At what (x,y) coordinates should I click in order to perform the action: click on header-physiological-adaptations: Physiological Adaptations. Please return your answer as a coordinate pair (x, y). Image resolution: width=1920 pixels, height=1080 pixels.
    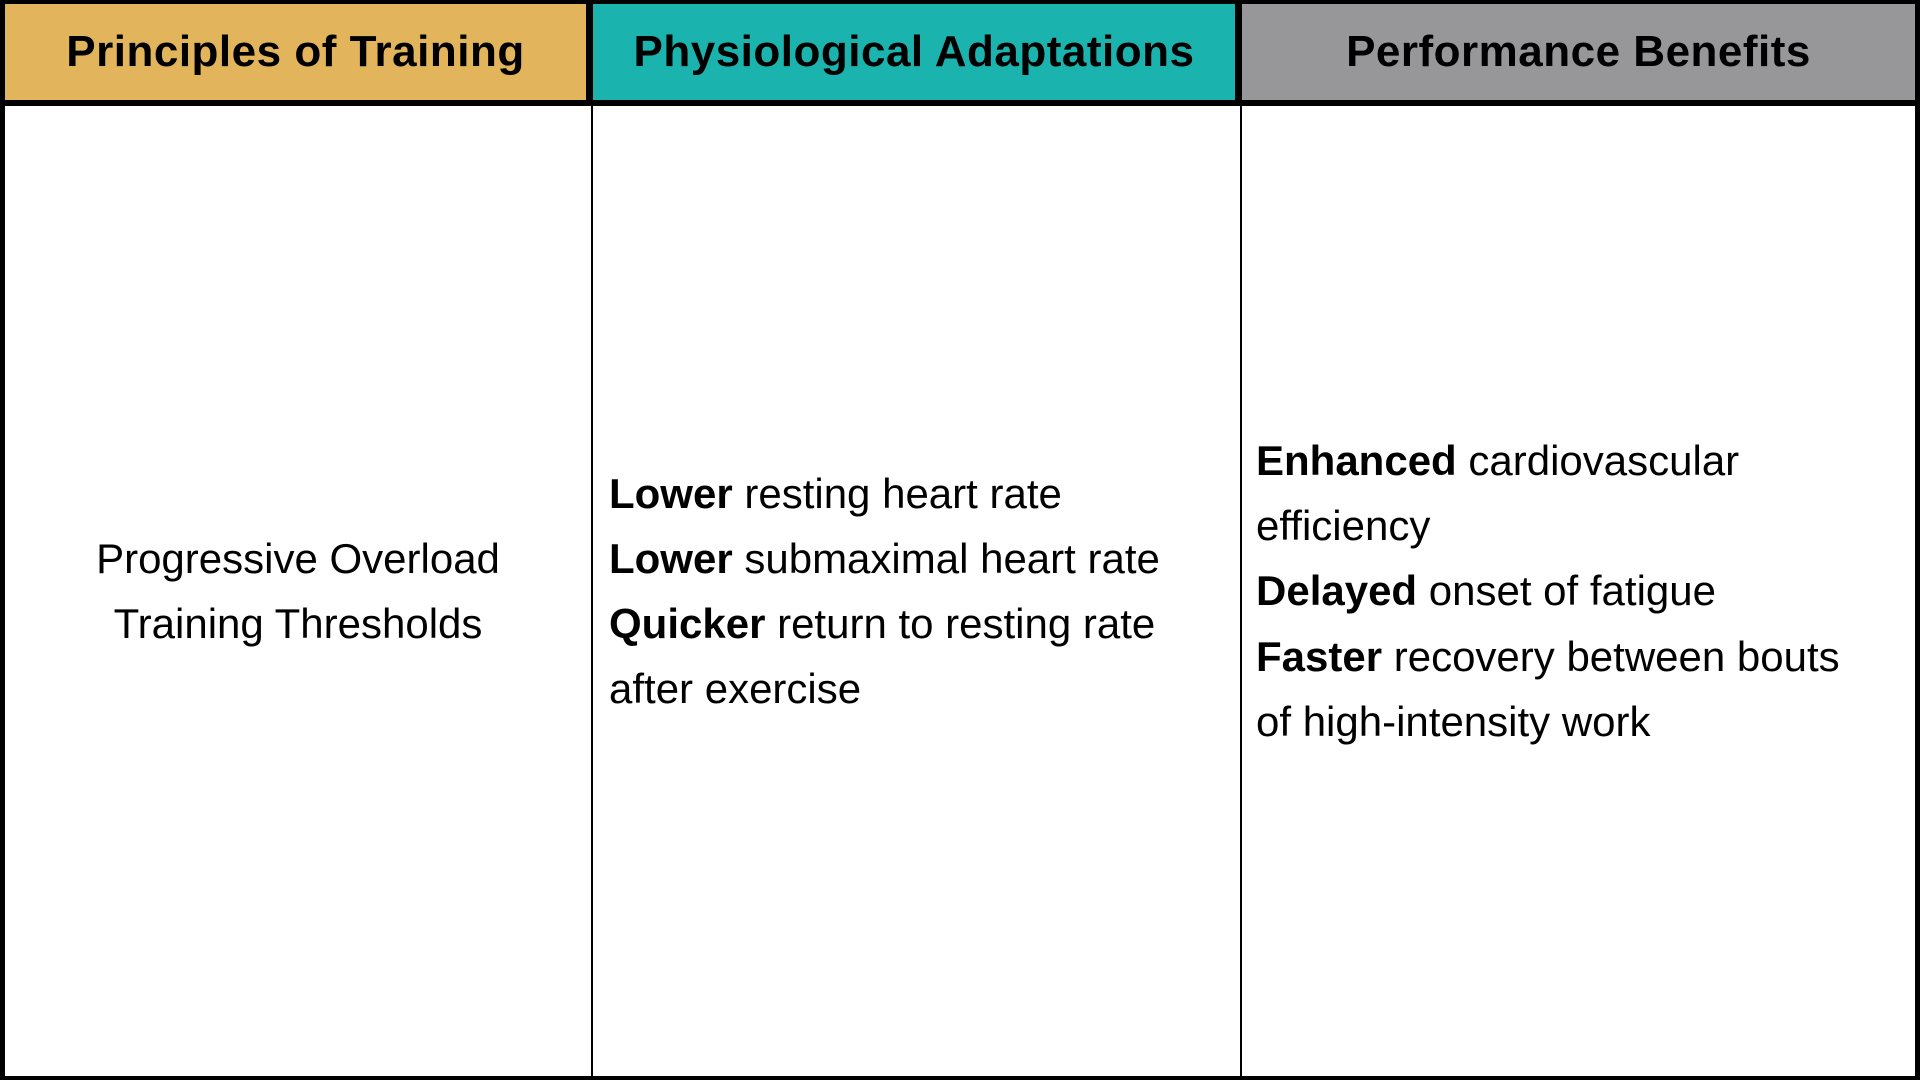
    Looking at the image, I should click on (917, 55).